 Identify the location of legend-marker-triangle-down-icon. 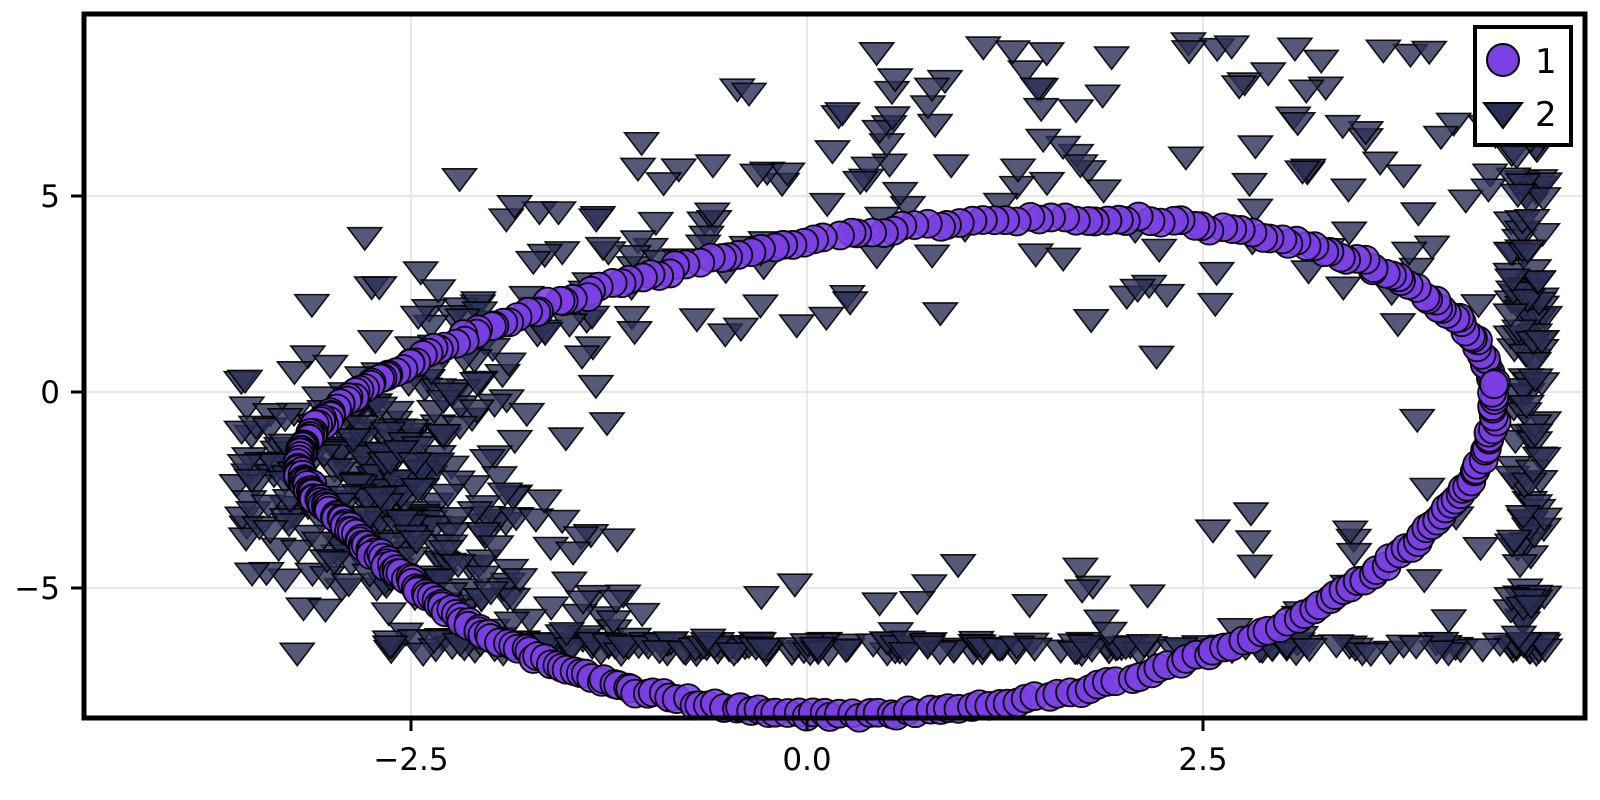
(1503, 116).